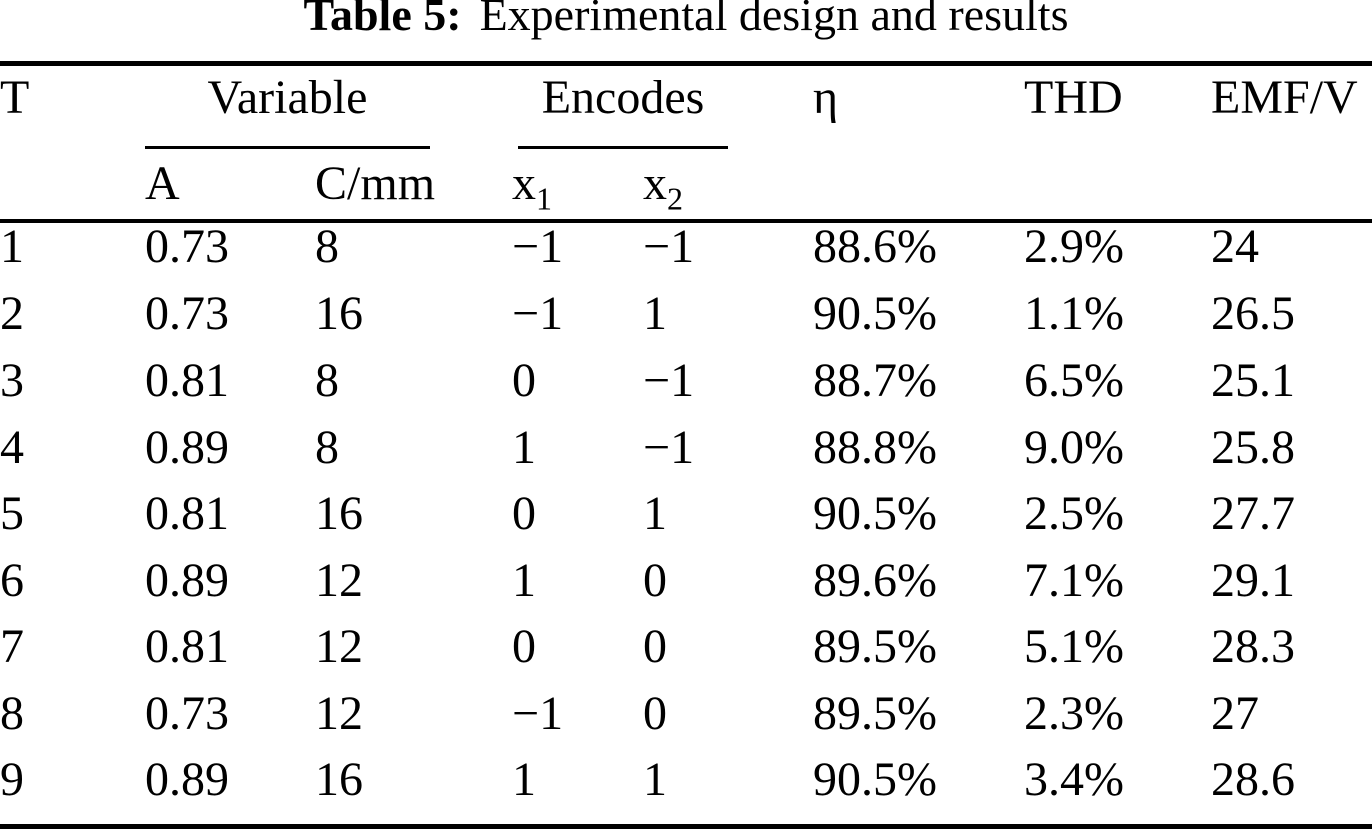 The height and width of the screenshot is (832, 1372). Describe the element at coordinates (875, 246) in the screenshot. I see `table-cell: 88.6%` at that location.